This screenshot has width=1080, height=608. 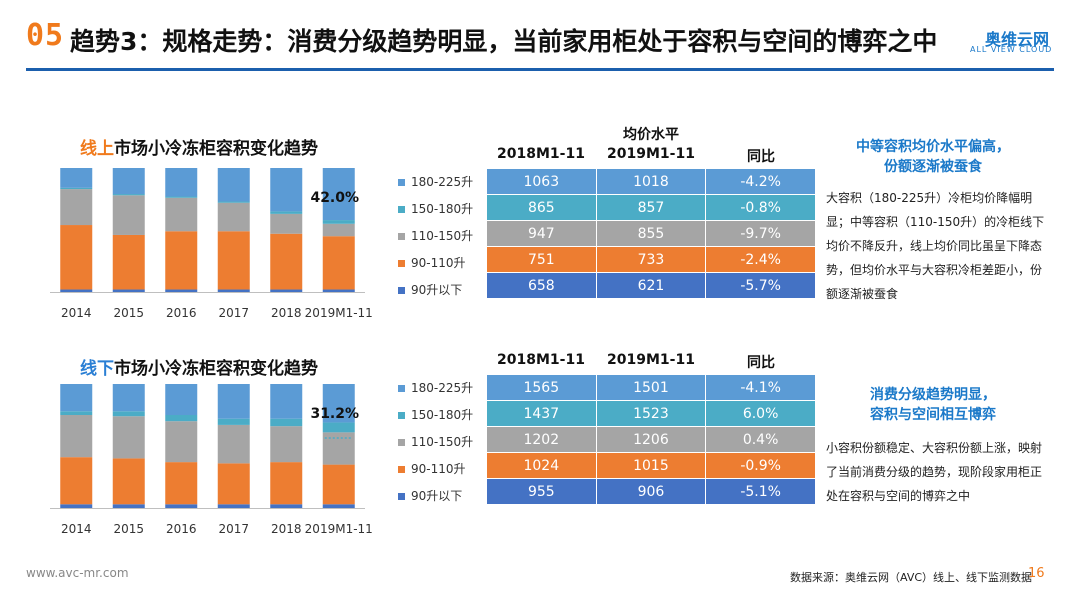 I want to click on offline-table-cell: 1501, so click(x=651, y=387).